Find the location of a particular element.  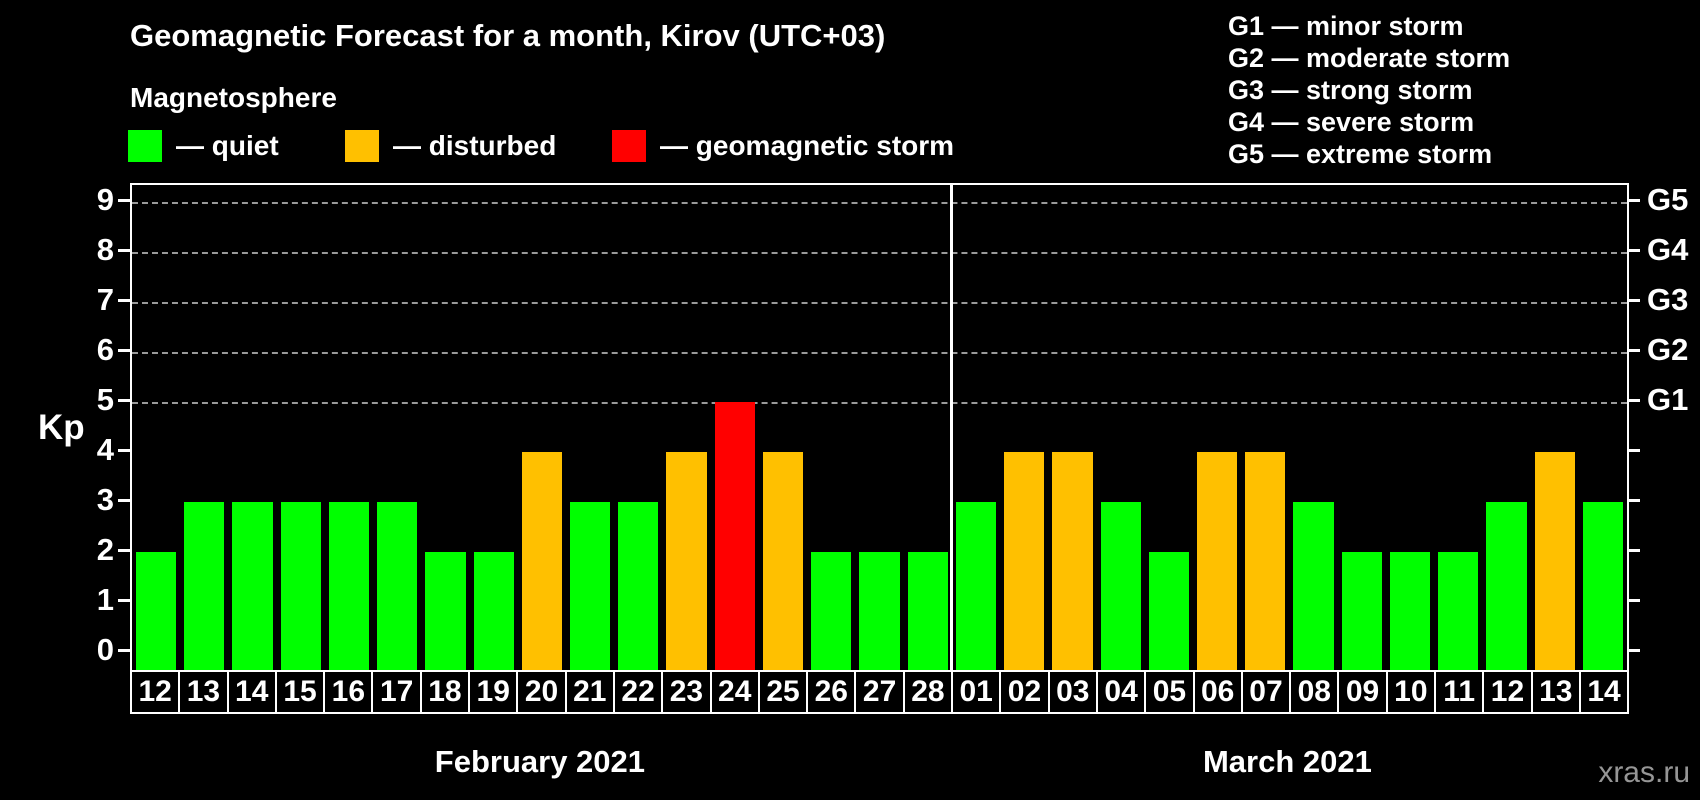

g-legend-line-1: G1 — minor storm is located at coordinates (1346, 26).